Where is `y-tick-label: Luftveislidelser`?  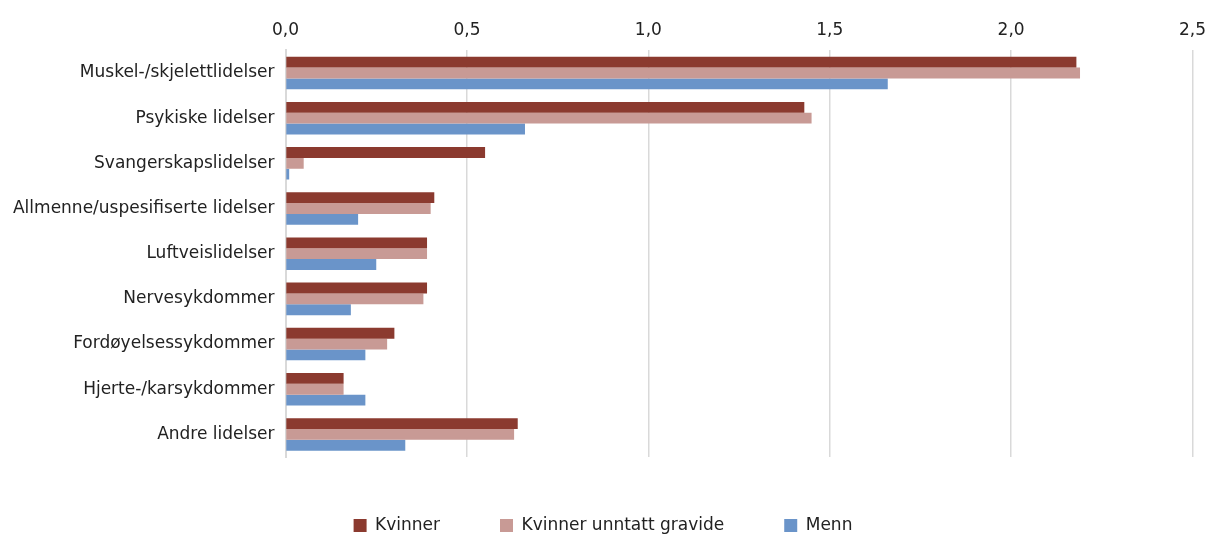
y-tick-label: Luftveislidelser is located at coordinates (210, 252).